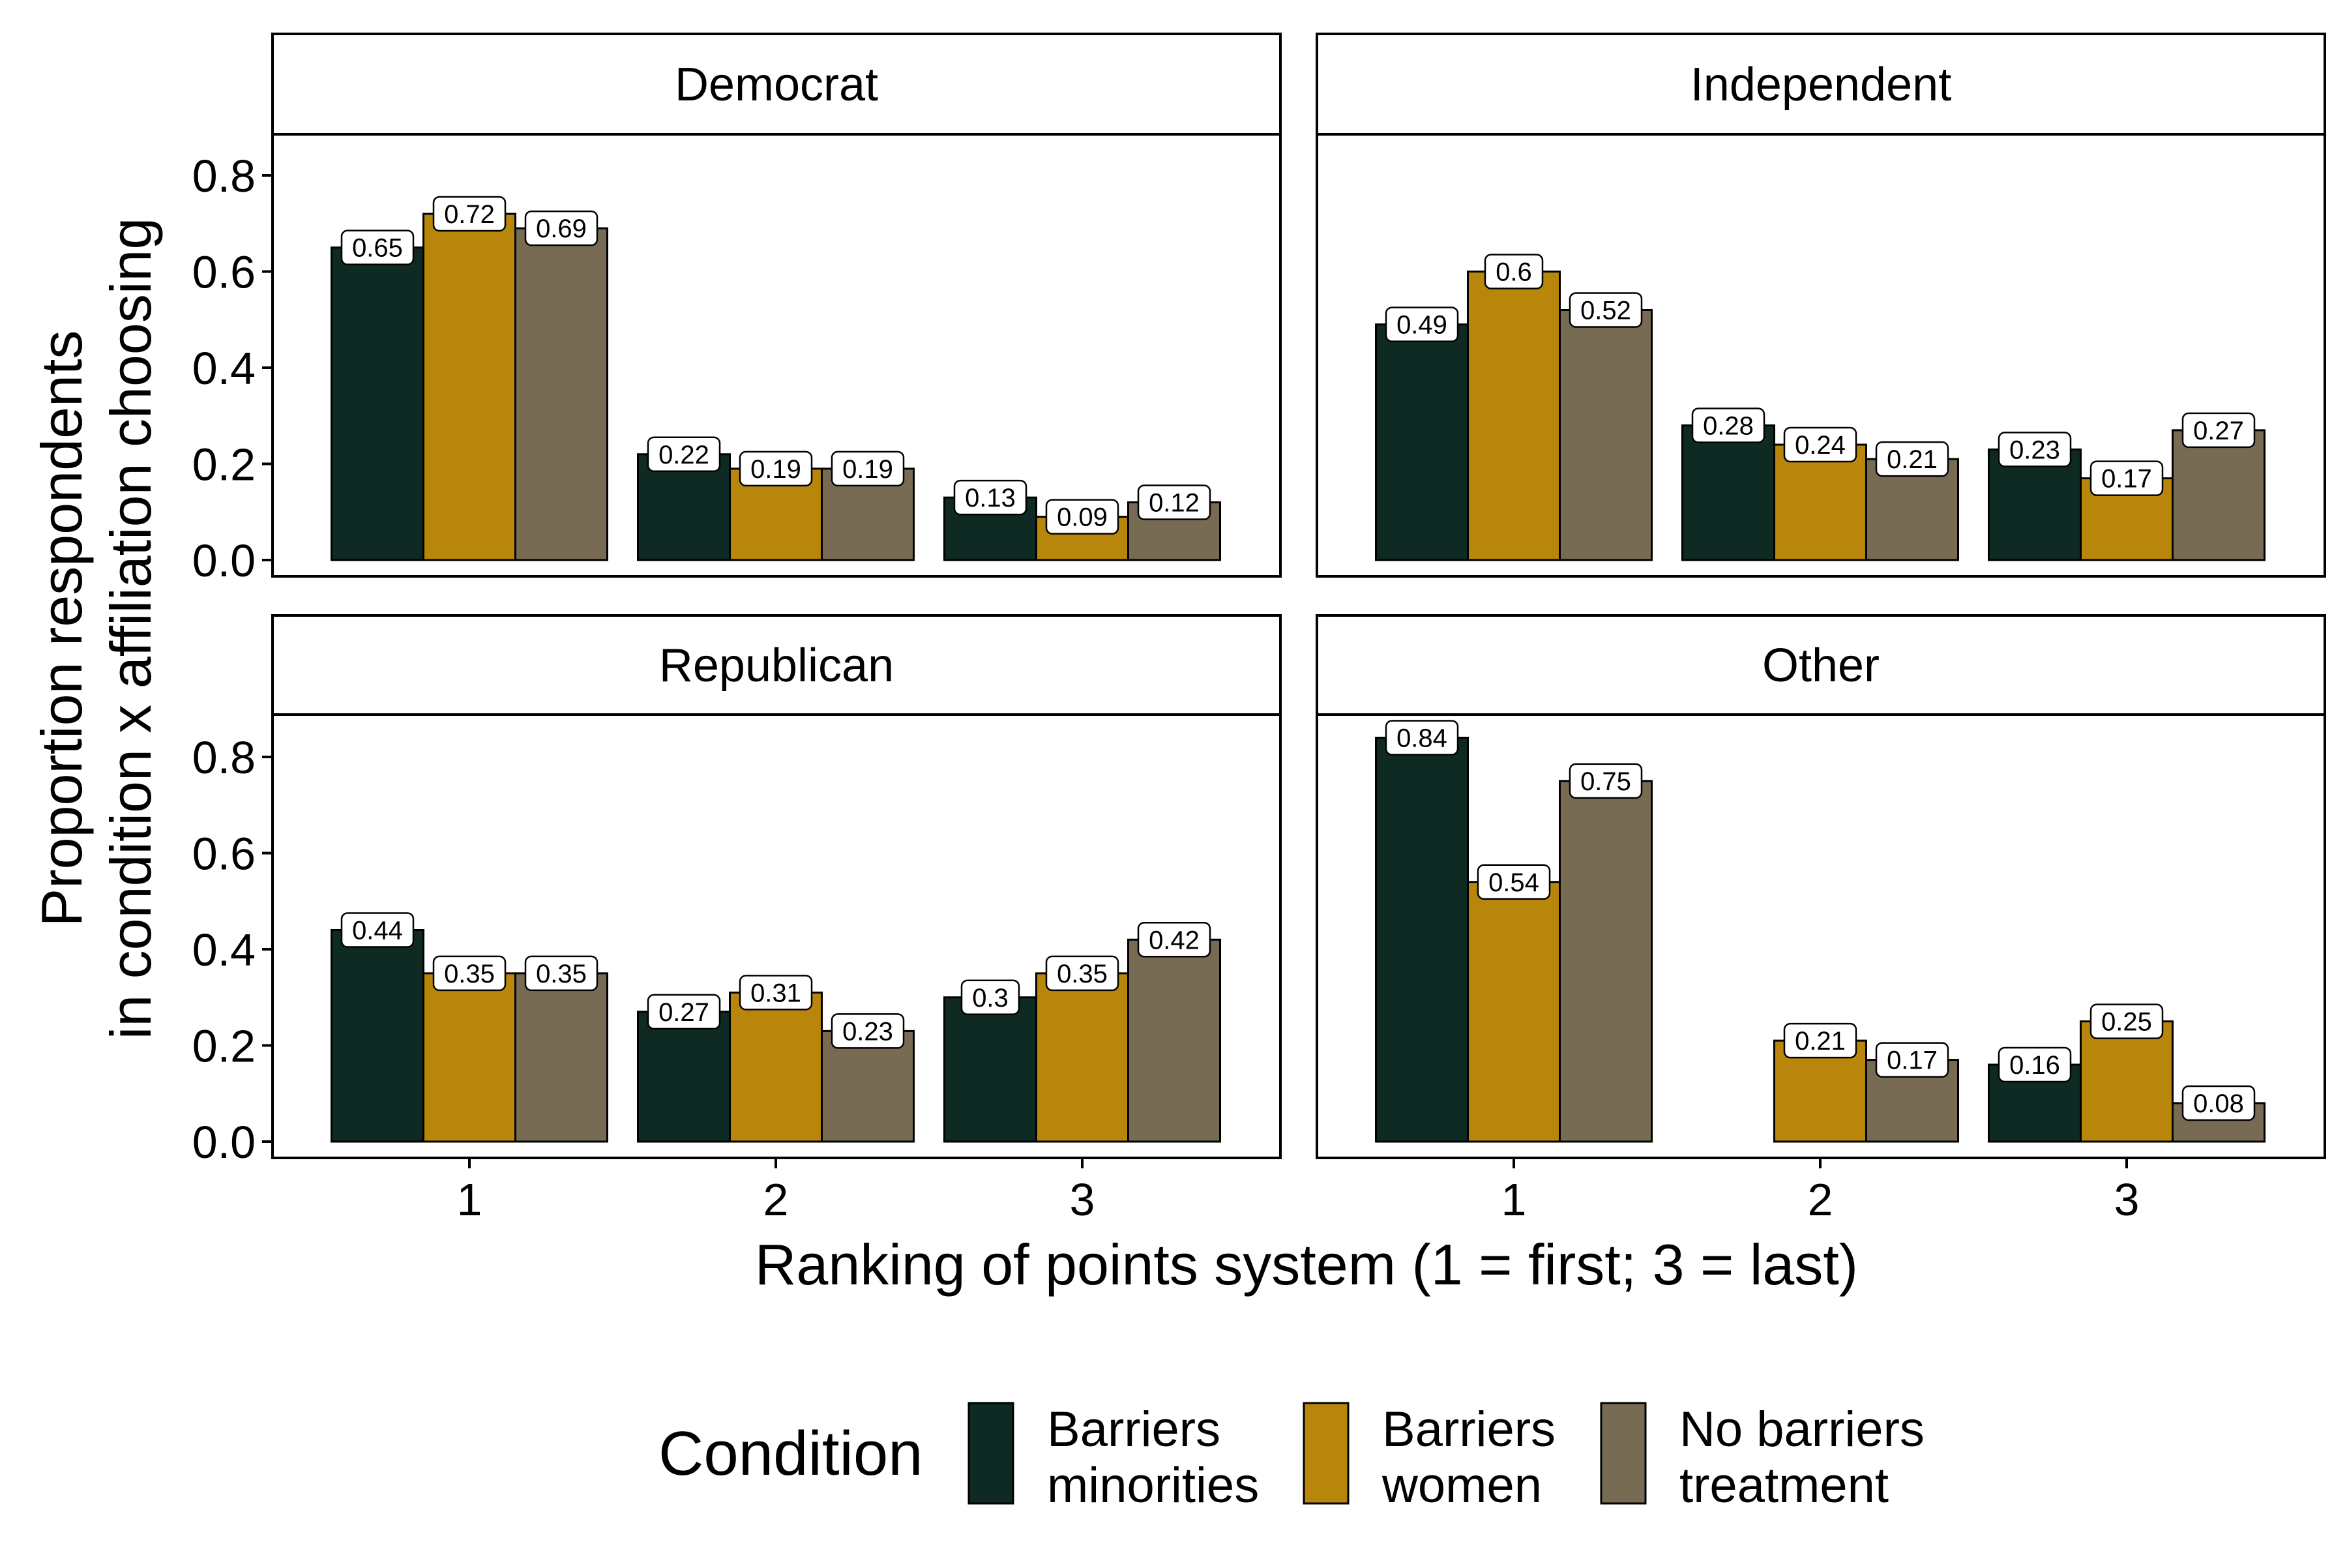 Image resolution: width=2347 pixels, height=1568 pixels. What do you see at coordinates (1821, 666) in the screenshot?
I see `facet-title: Other` at bounding box center [1821, 666].